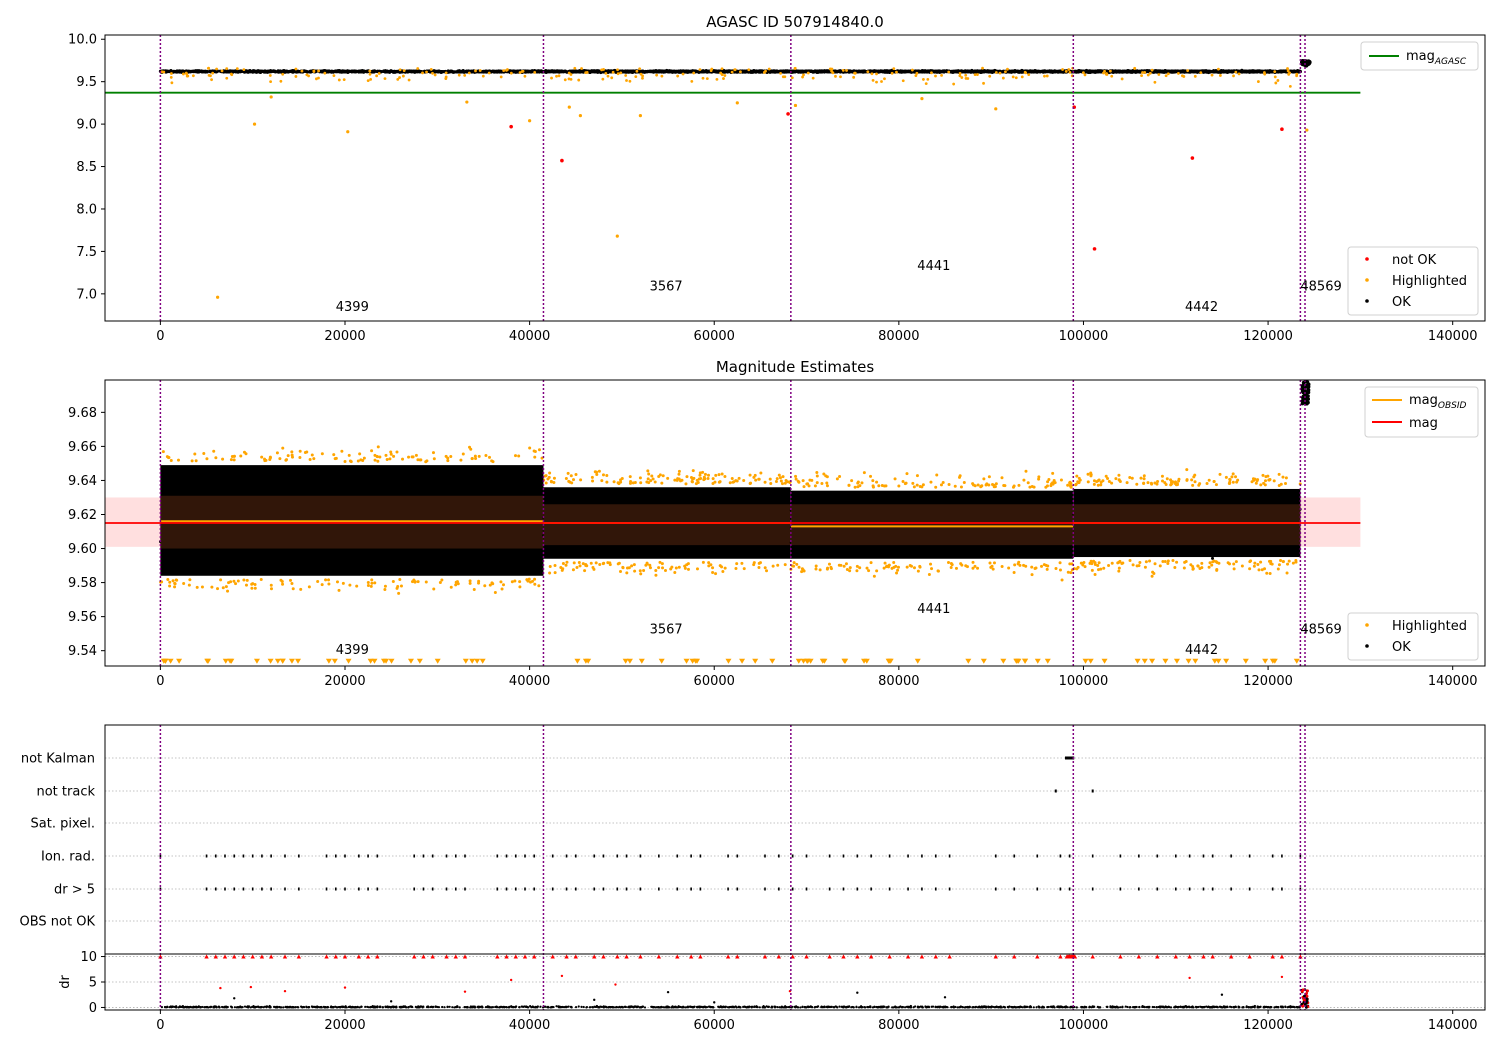  What do you see at coordinates (714, 336) in the screenshot?
I see `x-tick-label: 60000` at bounding box center [714, 336].